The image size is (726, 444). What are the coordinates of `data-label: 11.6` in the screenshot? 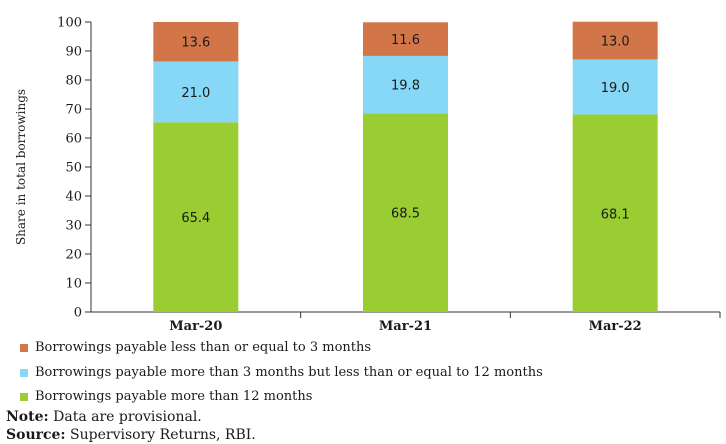 It's located at (405, 40).